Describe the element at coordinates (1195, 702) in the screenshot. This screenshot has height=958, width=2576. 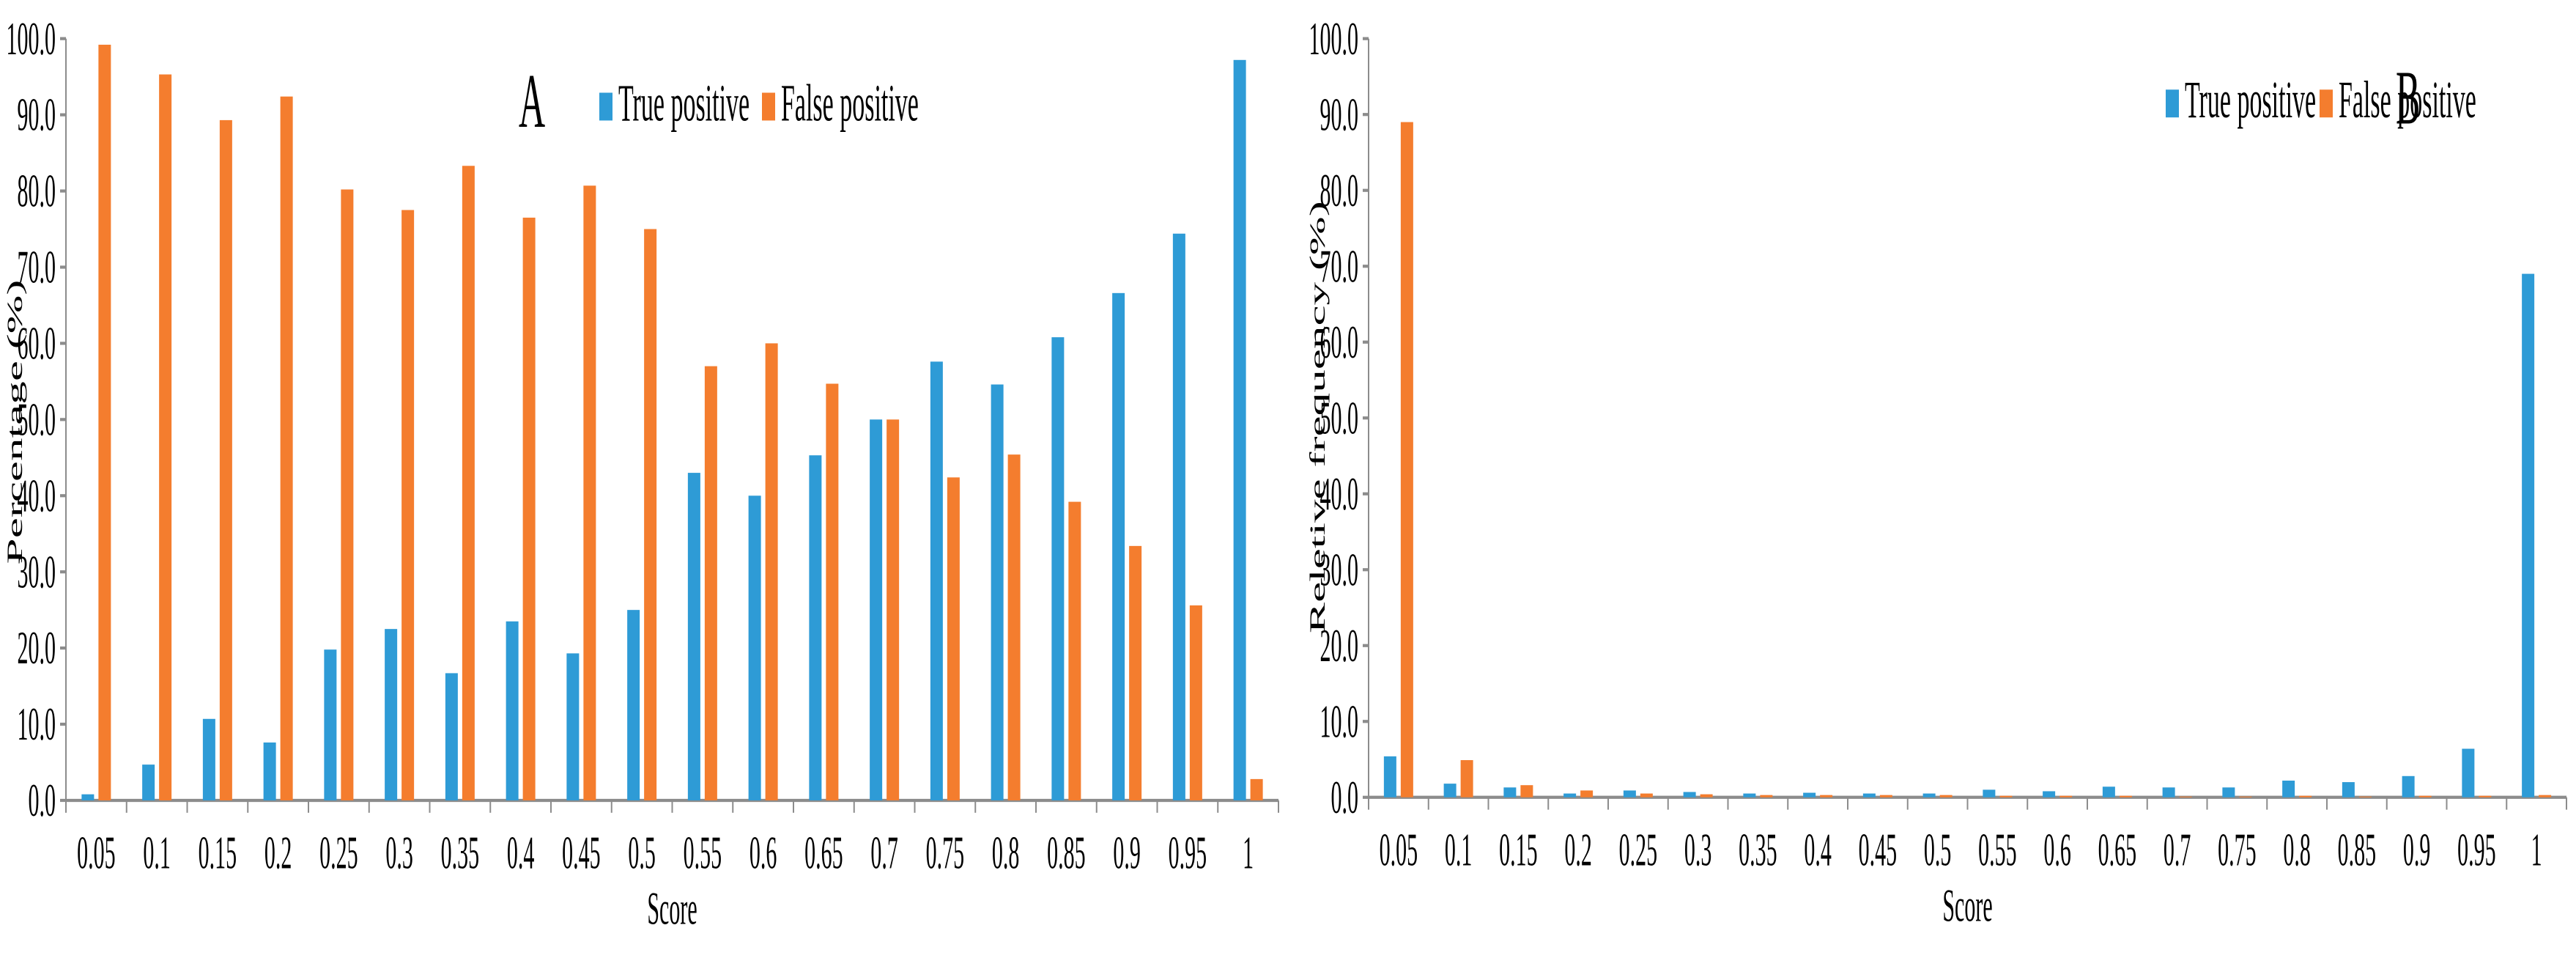
I see `bar-false-positive-0.95` at that location.